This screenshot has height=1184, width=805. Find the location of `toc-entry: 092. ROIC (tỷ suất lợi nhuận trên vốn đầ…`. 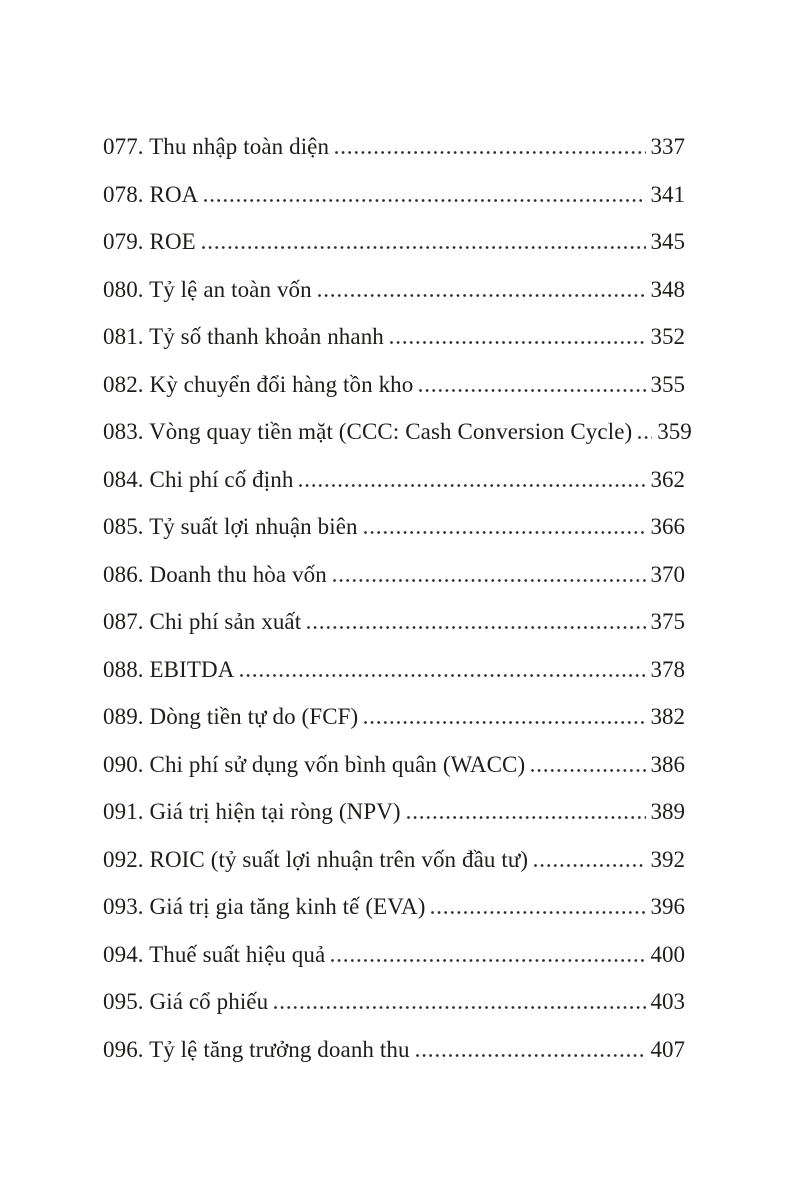

toc-entry: 092. ROIC (tỷ suất lợi nhuận trên vốn đầ… is located at coordinates (394, 860).